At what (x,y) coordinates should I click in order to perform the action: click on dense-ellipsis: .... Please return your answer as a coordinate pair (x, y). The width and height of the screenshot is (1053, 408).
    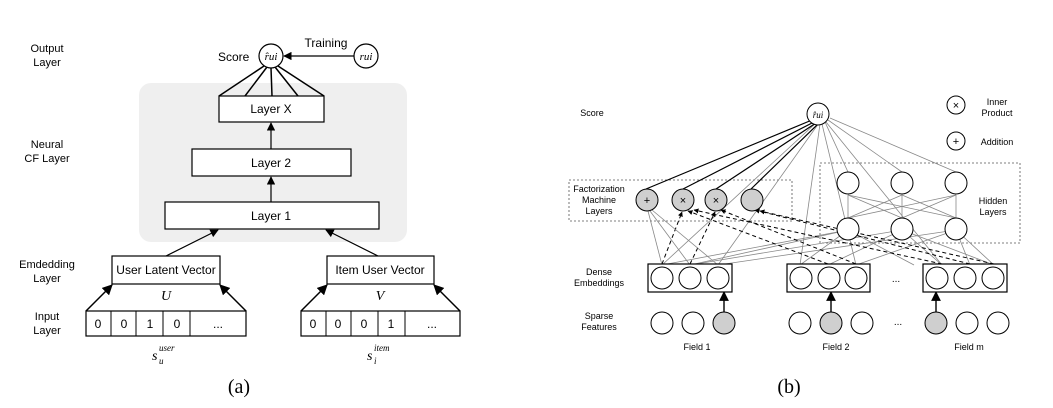
    Looking at the image, I should click on (896, 279).